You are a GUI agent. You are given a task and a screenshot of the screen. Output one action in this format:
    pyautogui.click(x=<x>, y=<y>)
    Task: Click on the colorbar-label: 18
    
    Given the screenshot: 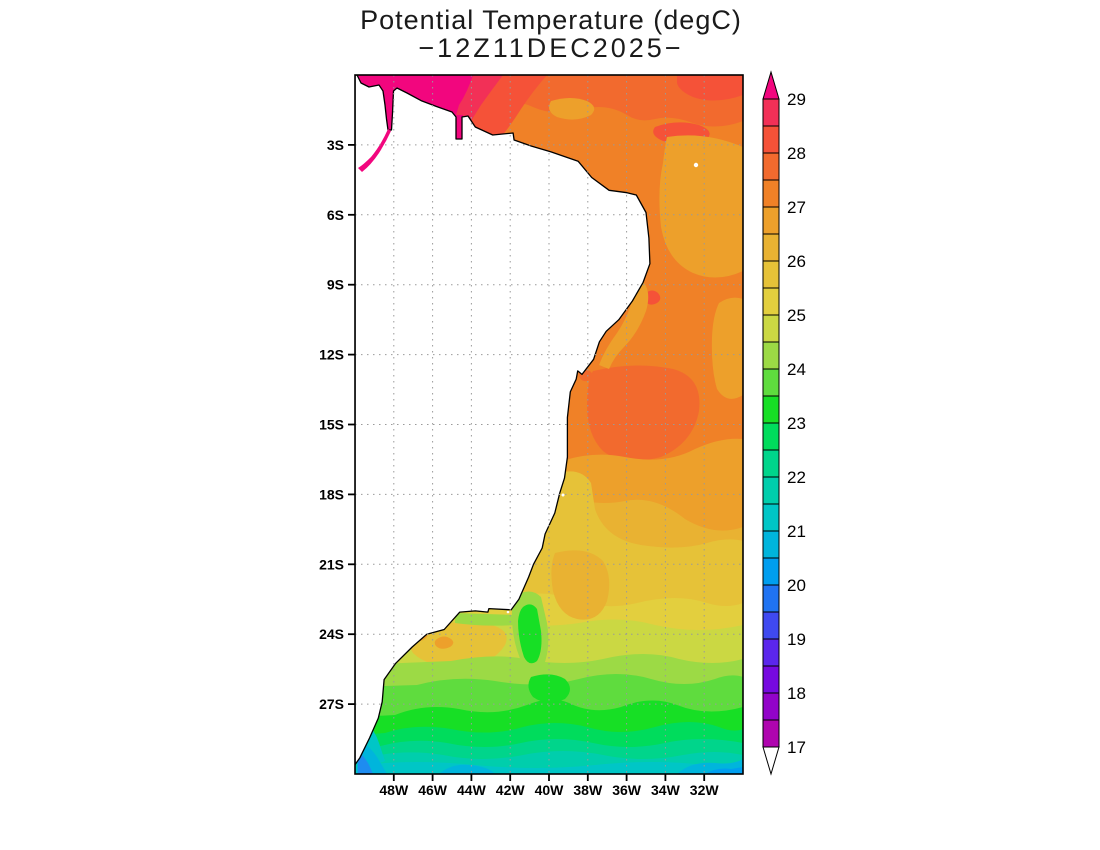 What is the action you would take?
    pyautogui.click(x=796, y=693)
    